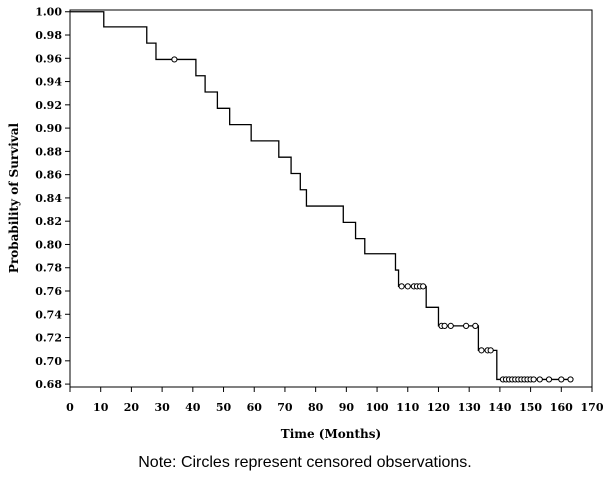  Describe the element at coordinates (407, 407) in the screenshot. I see `x-tick-label: 110` at that location.